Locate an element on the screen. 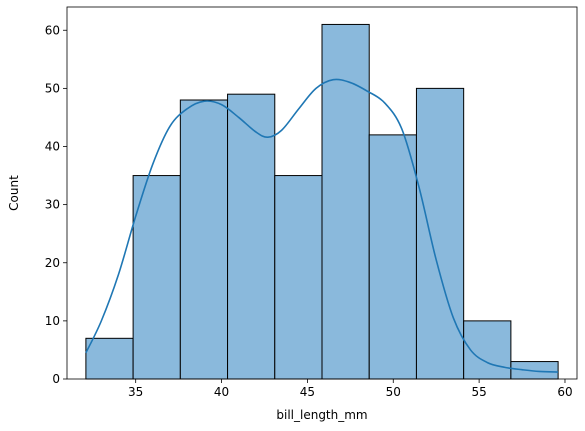 Image resolution: width=585 pixels, height=431 pixels. x-tick-label: 40 is located at coordinates (221, 392).